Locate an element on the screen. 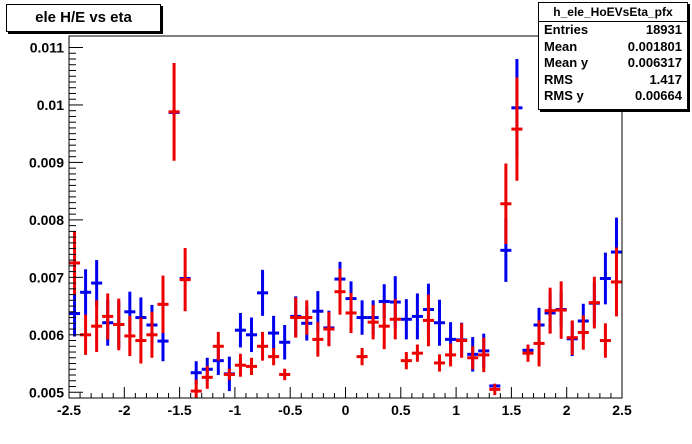 This screenshot has height=444, width=692. x-tick-label: 0.5 is located at coordinates (401, 410).